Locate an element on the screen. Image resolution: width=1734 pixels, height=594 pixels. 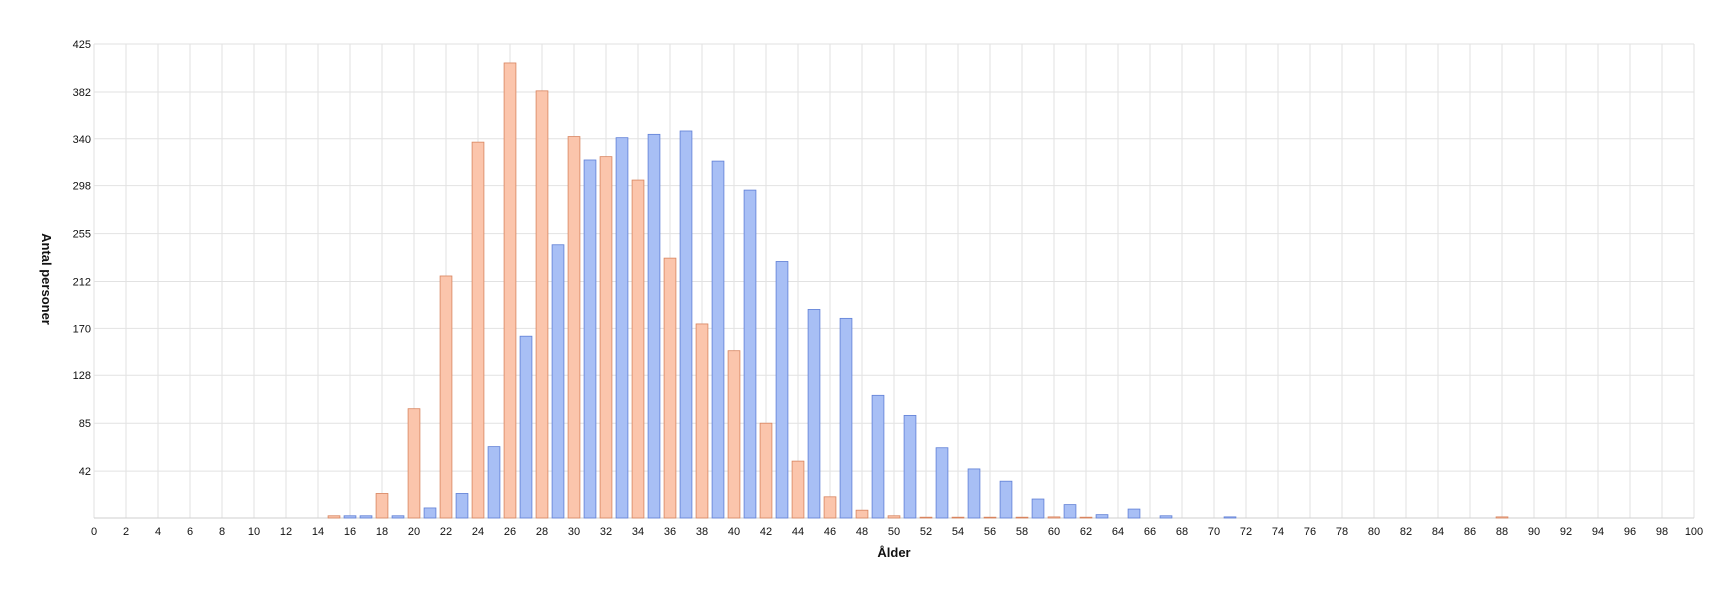
x-tick-label: 56 is located at coordinates (990, 532).